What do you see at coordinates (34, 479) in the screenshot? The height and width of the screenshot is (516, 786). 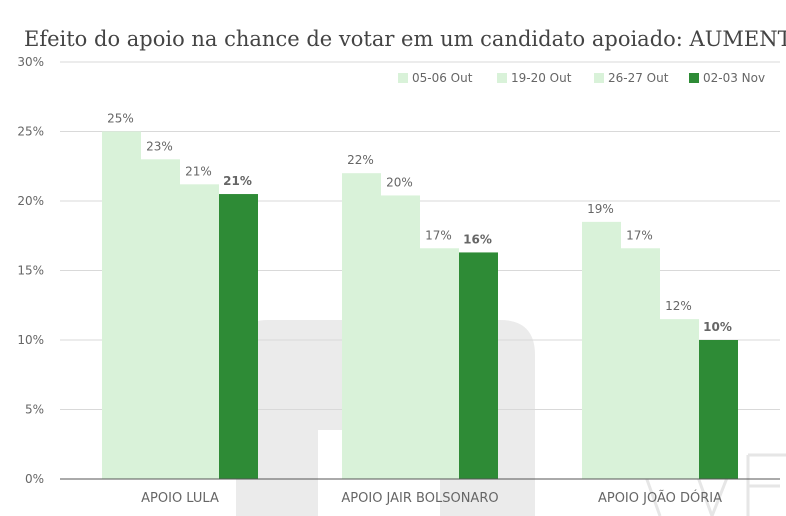 I see `y-tick-label: 0%` at bounding box center [34, 479].